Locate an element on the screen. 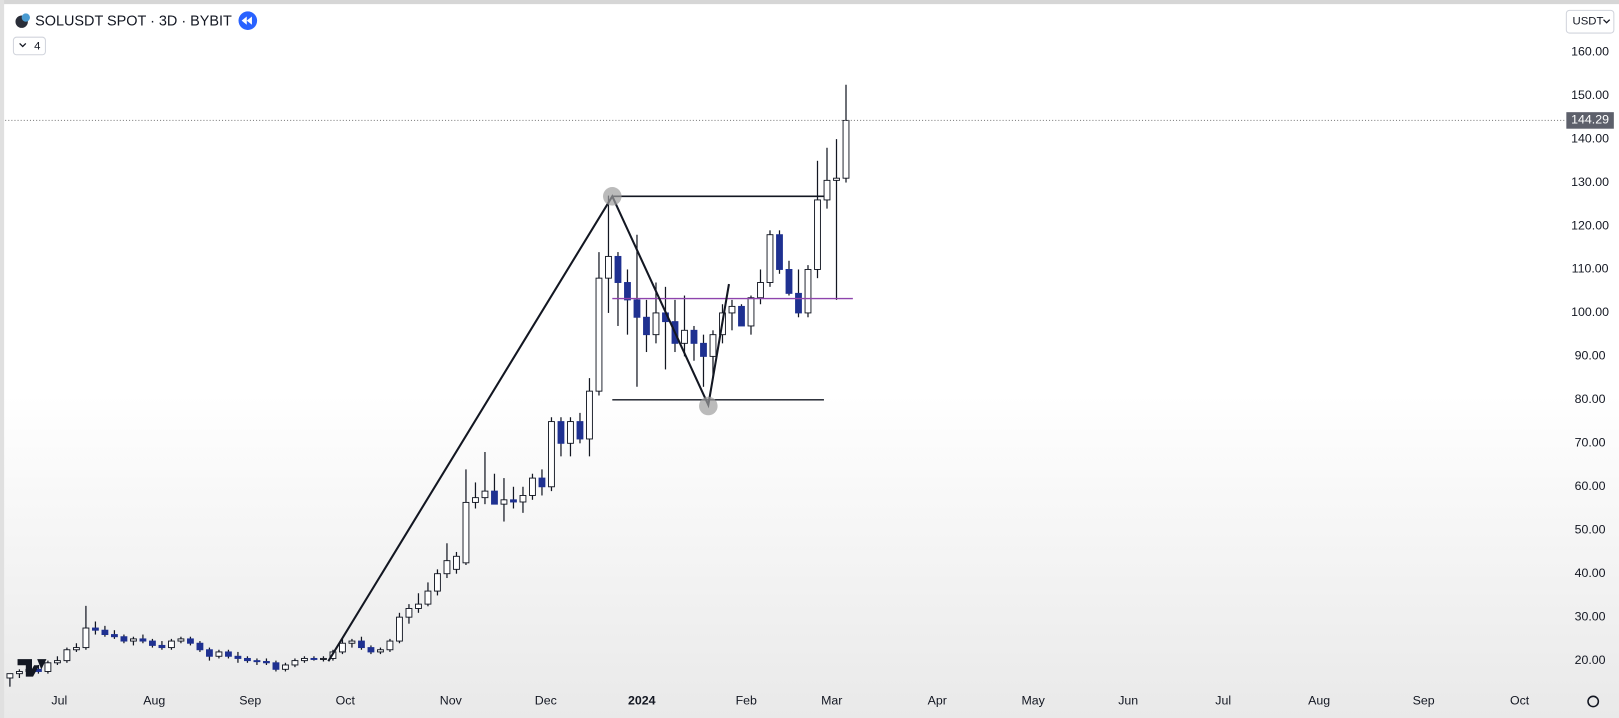 This screenshot has width=1619, height=718. x-tick-label: Dec is located at coordinates (546, 701).